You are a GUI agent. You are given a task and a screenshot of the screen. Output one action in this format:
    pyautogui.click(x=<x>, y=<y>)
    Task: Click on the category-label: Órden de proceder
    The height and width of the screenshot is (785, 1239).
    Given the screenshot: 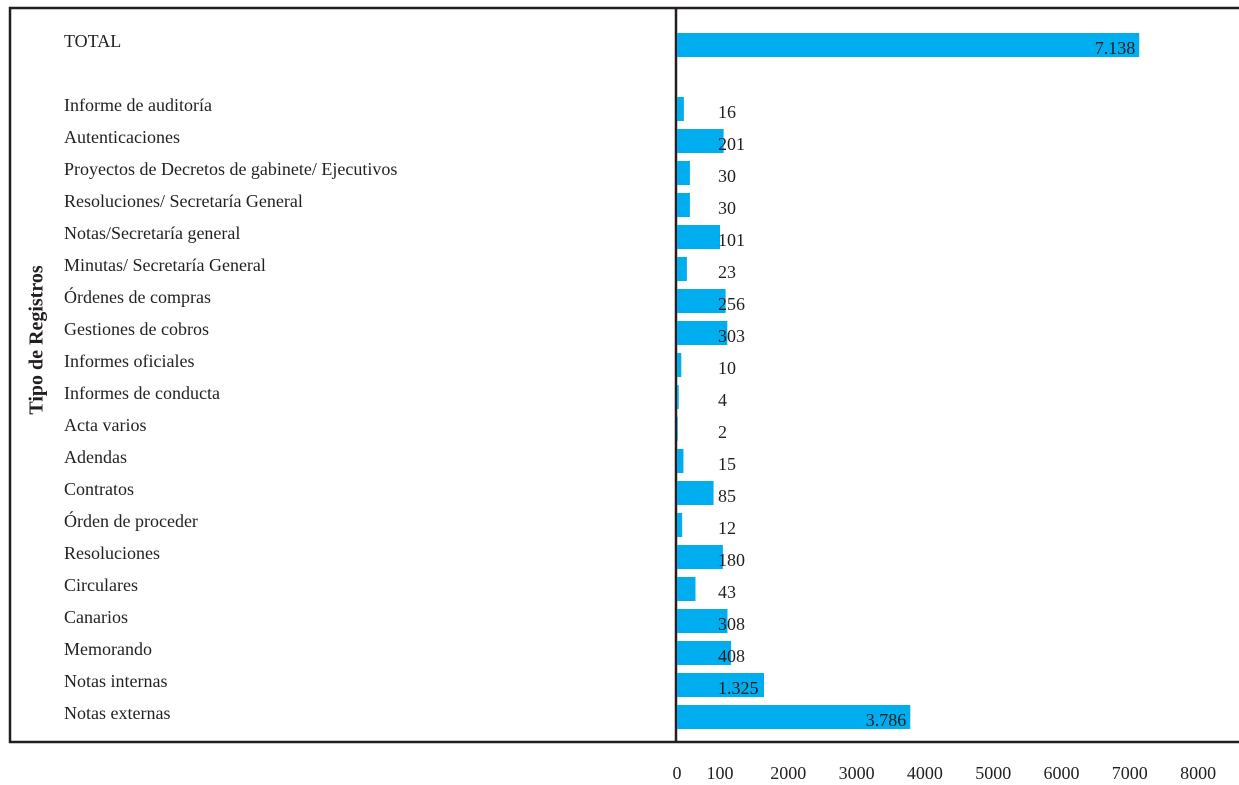 What is the action you would take?
    pyautogui.click(x=131, y=520)
    